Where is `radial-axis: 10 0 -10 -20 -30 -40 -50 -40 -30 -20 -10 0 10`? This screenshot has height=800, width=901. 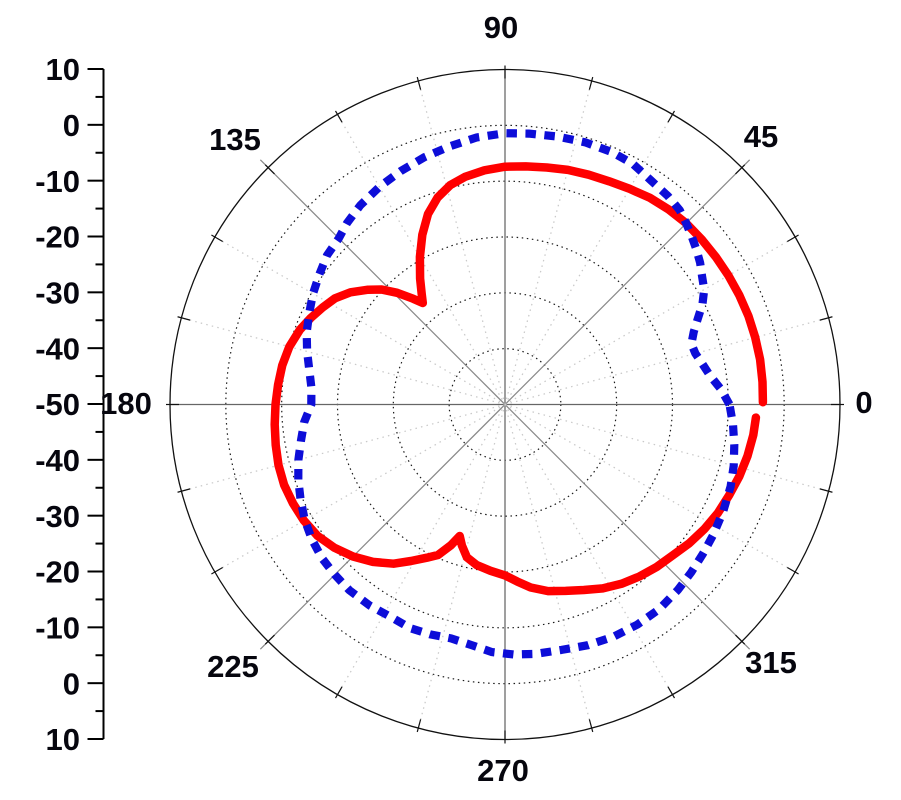
radial-axis: 10 0 -10 -20 -30 -40 -50 -40 -30 -20 -10 0 10 is located at coordinates (70, 404).